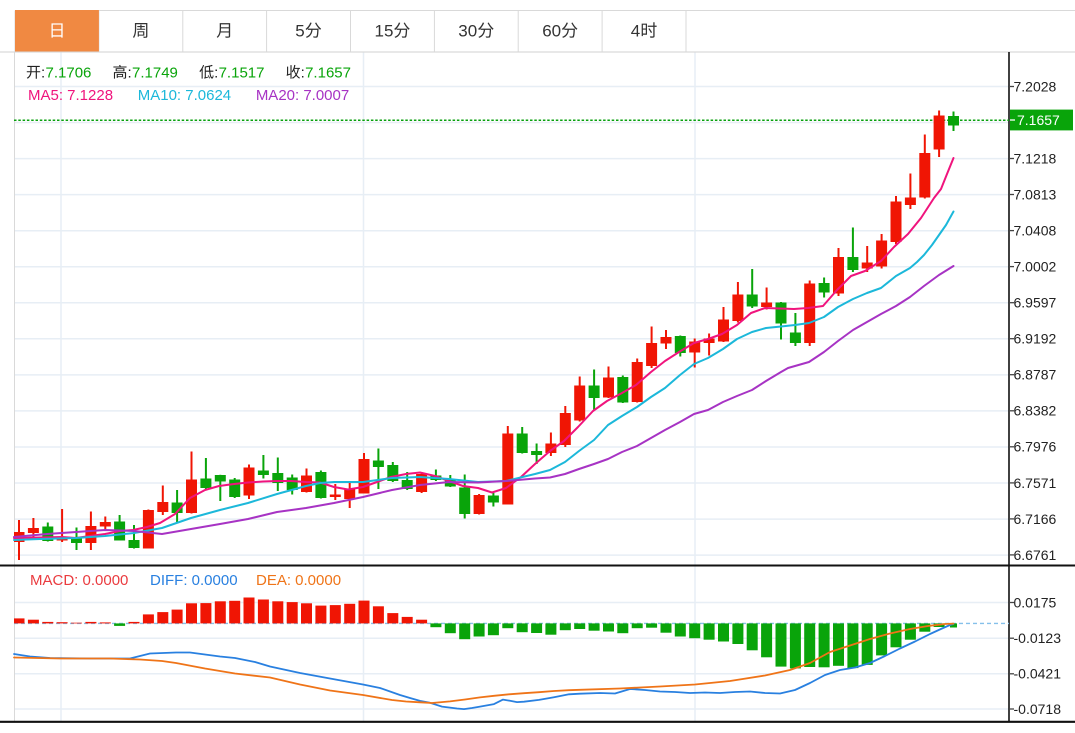  What do you see at coordinates (1035, 303) in the screenshot?
I see `svg-text: 6.9597` at bounding box center [1035, 303].